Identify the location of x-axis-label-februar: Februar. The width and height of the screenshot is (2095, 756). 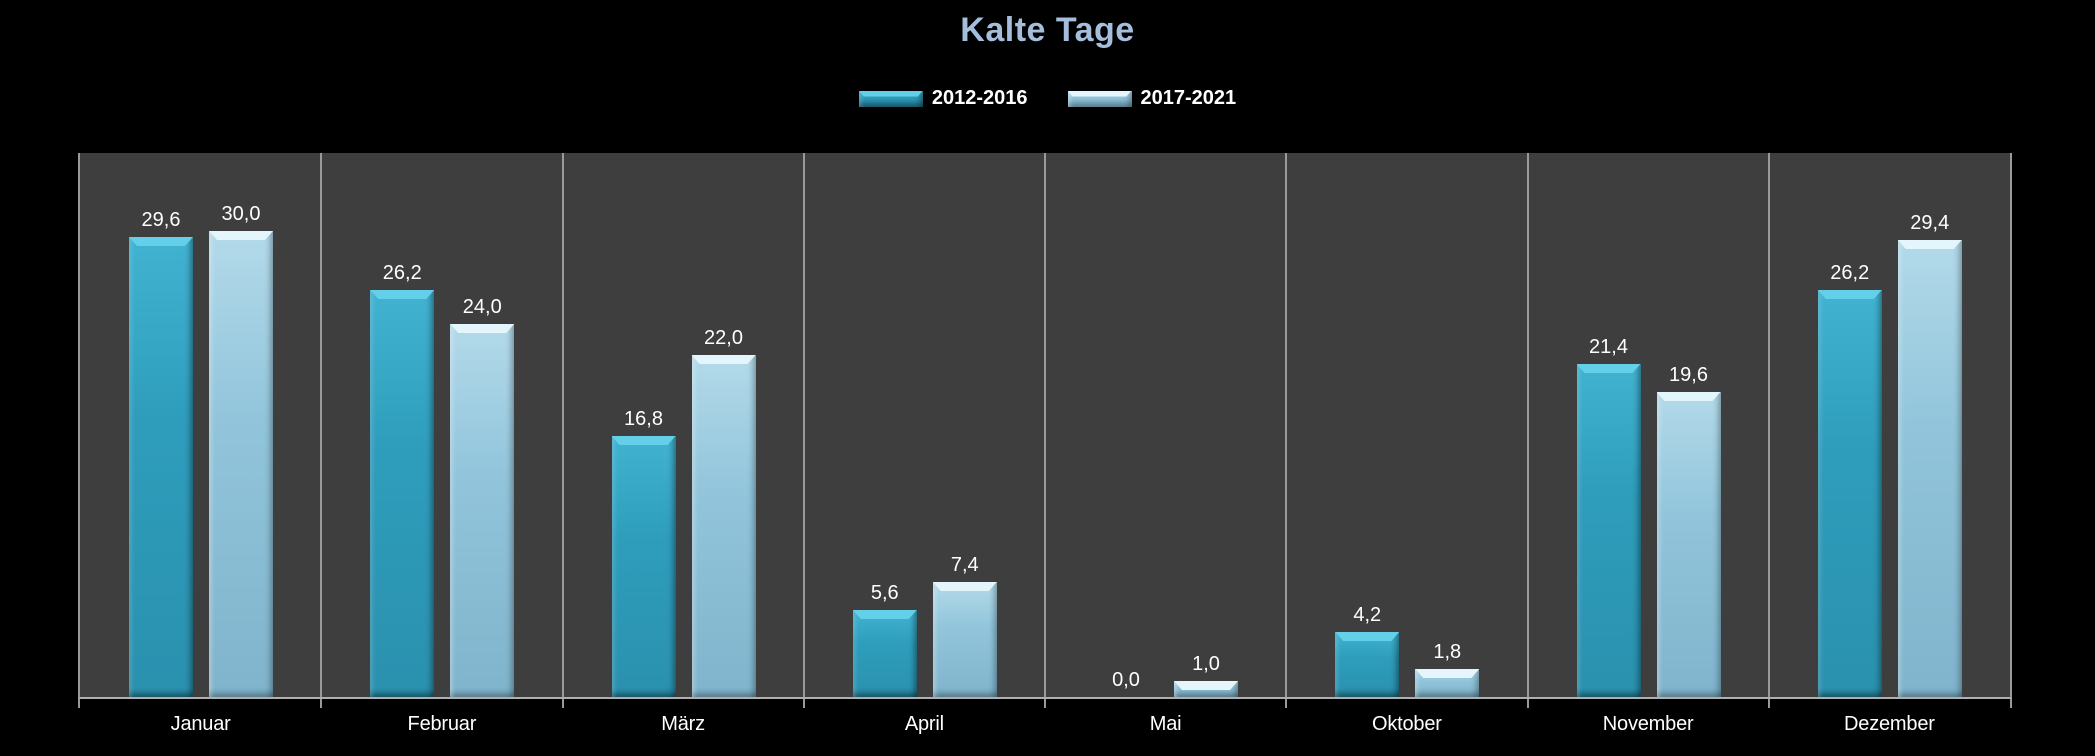
(442, 724).